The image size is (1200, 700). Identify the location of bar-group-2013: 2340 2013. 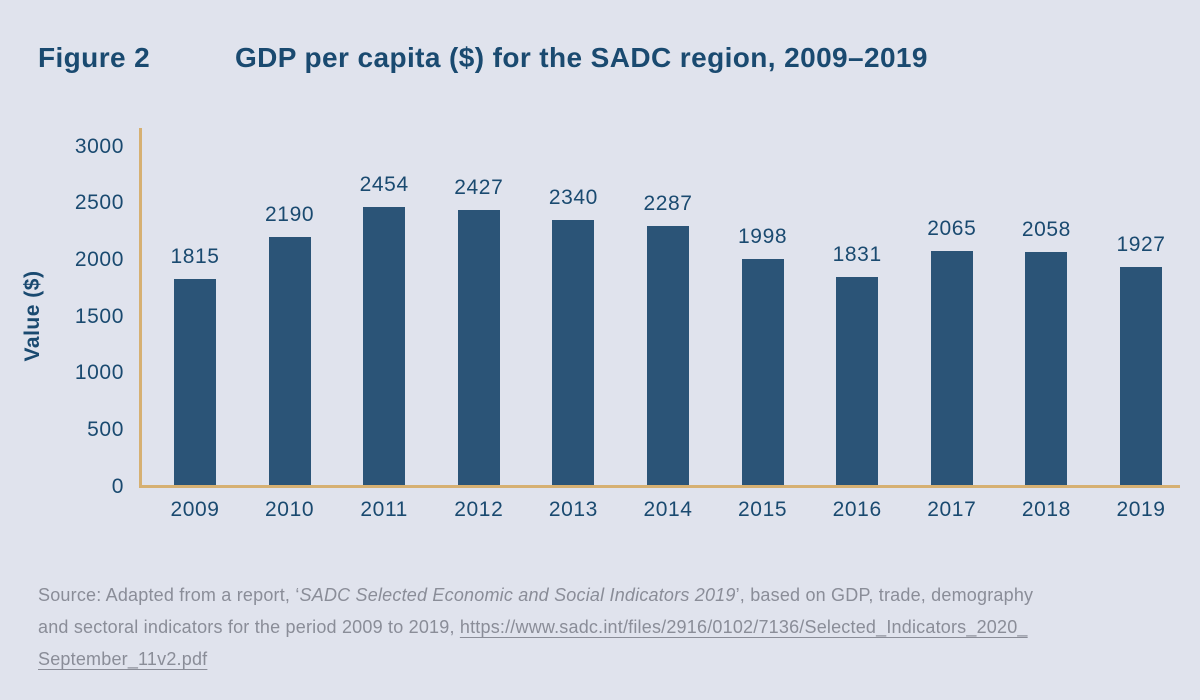
(573, 324).